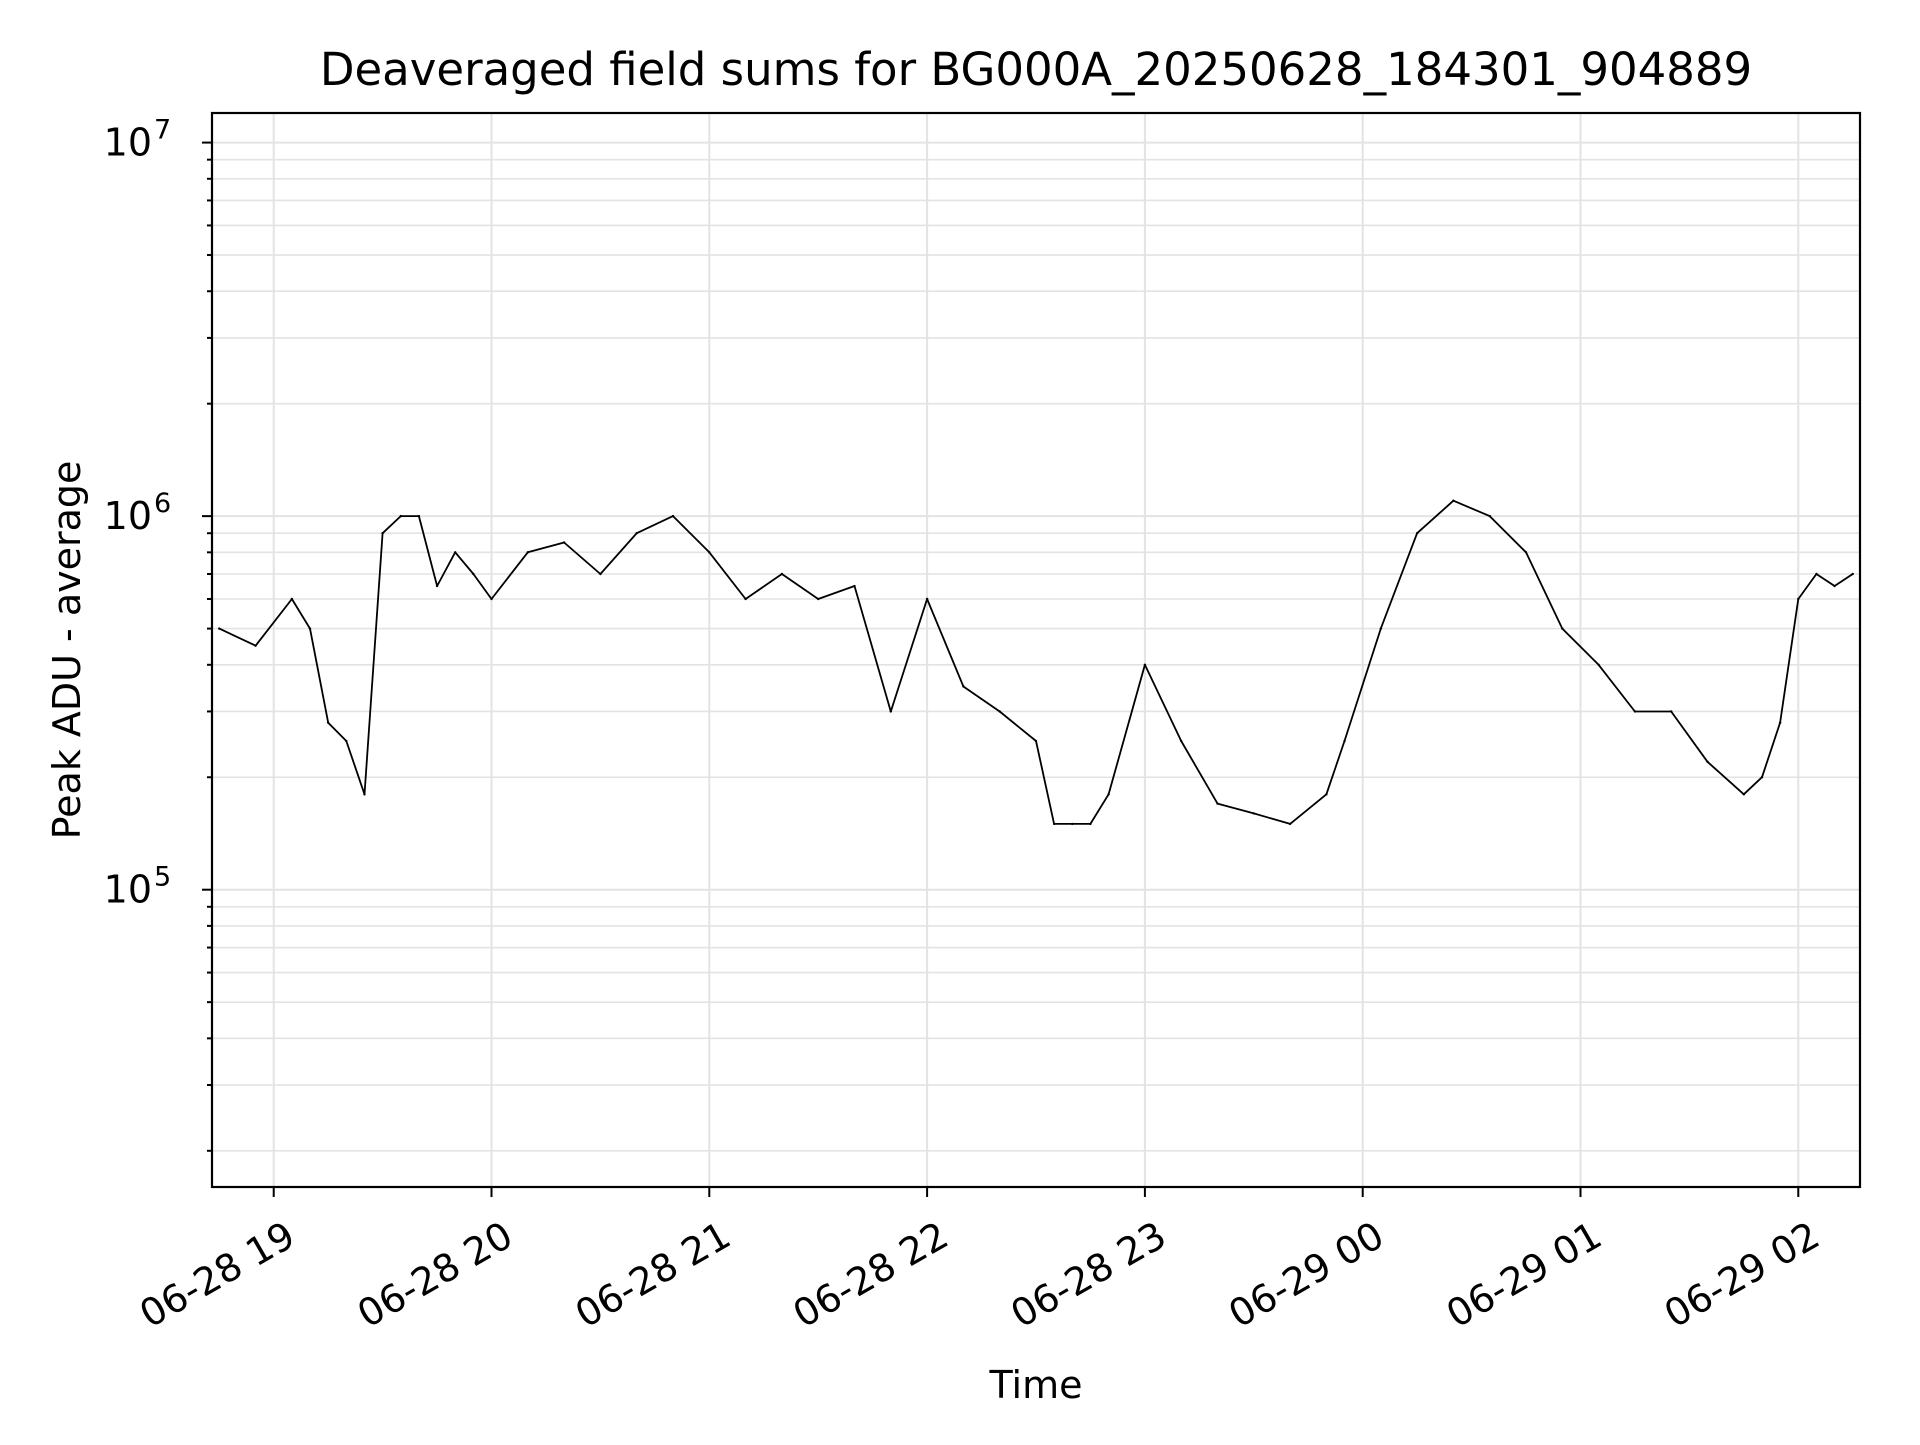  I want to click on y-tick-exponent: 5, so click(162, 877).